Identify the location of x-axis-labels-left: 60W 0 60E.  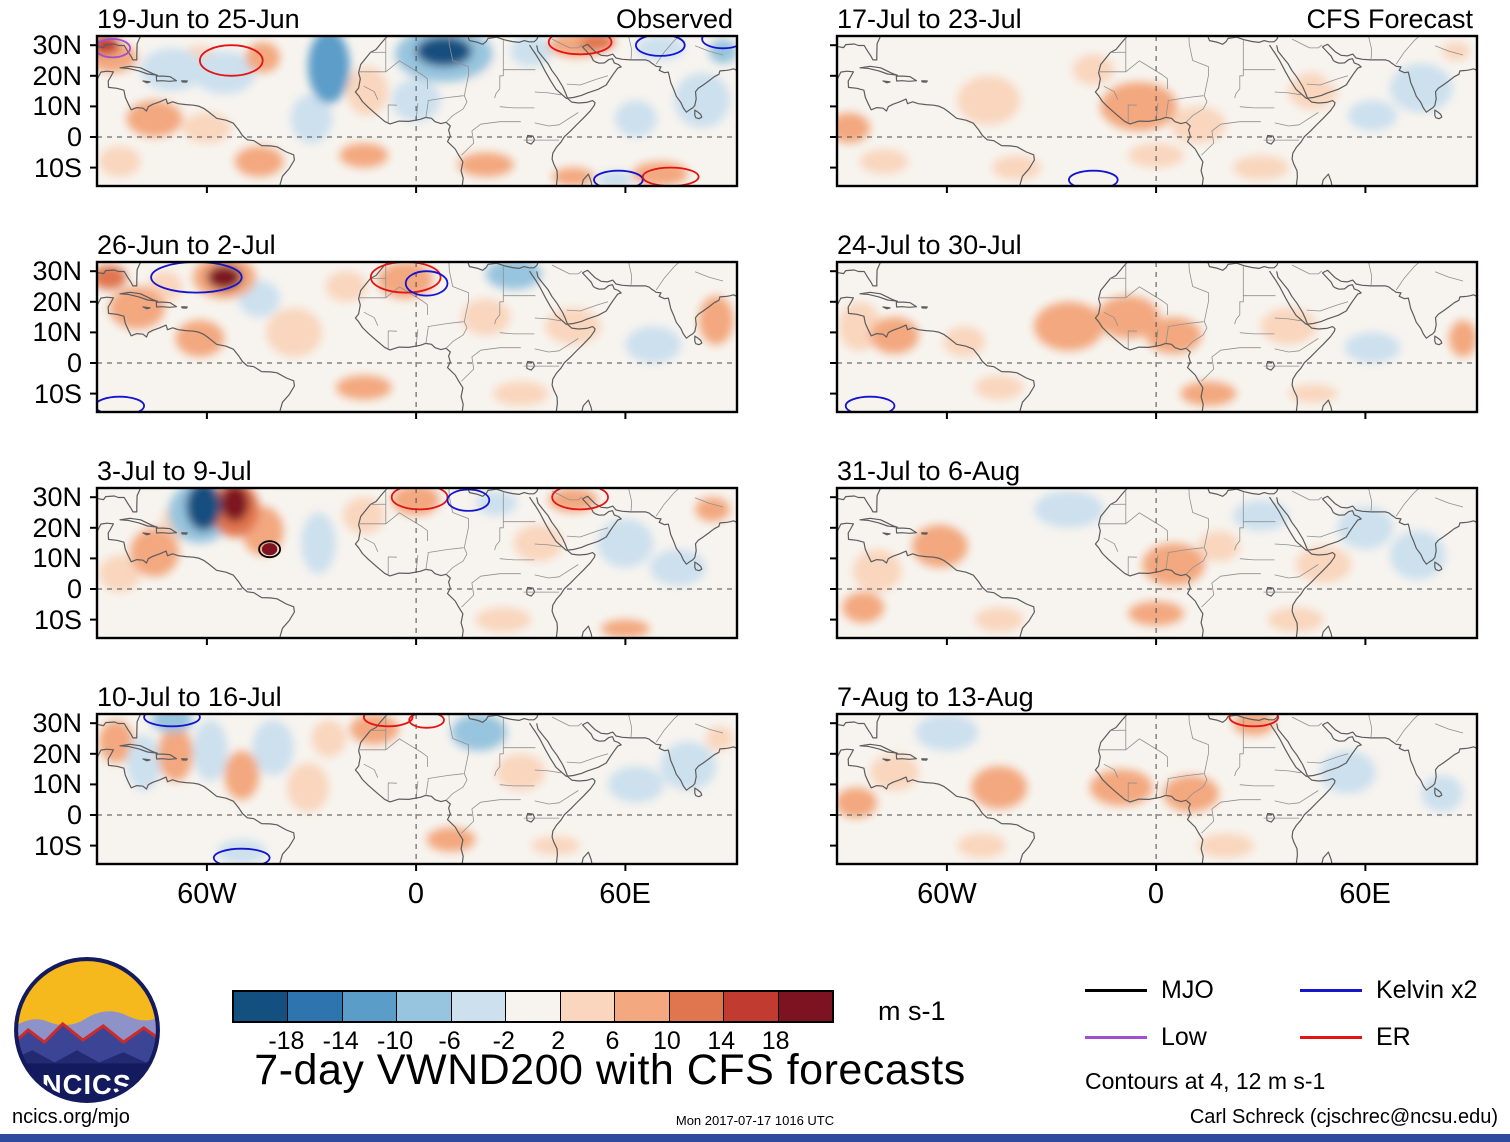
(417, 896).